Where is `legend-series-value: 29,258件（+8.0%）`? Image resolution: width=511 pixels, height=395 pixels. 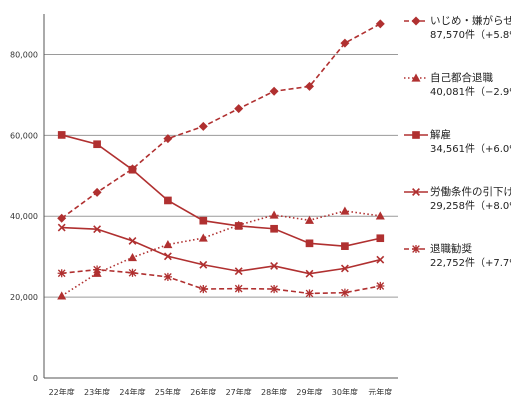
legend-series-value: 29,258件（+8.0%） is located at coordinates (470, 206).